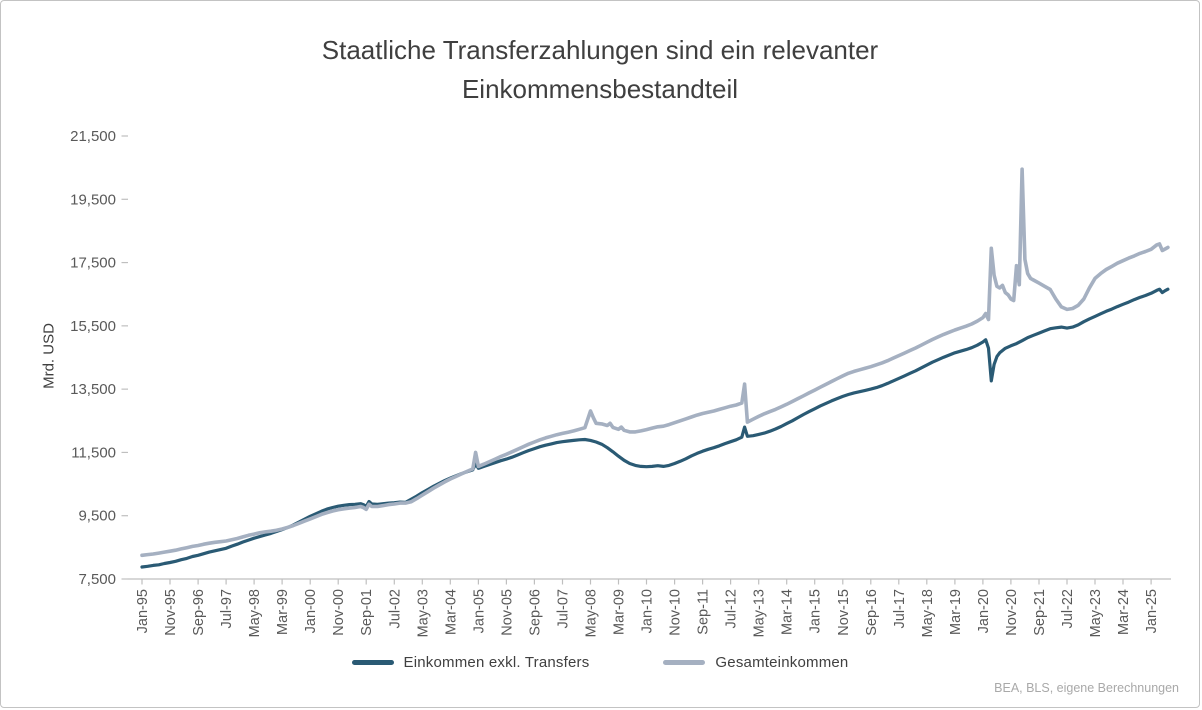 This screenshot has height=710, width=1202. I want to click on x-tick-label: Mar-24, so click(1124, 612).